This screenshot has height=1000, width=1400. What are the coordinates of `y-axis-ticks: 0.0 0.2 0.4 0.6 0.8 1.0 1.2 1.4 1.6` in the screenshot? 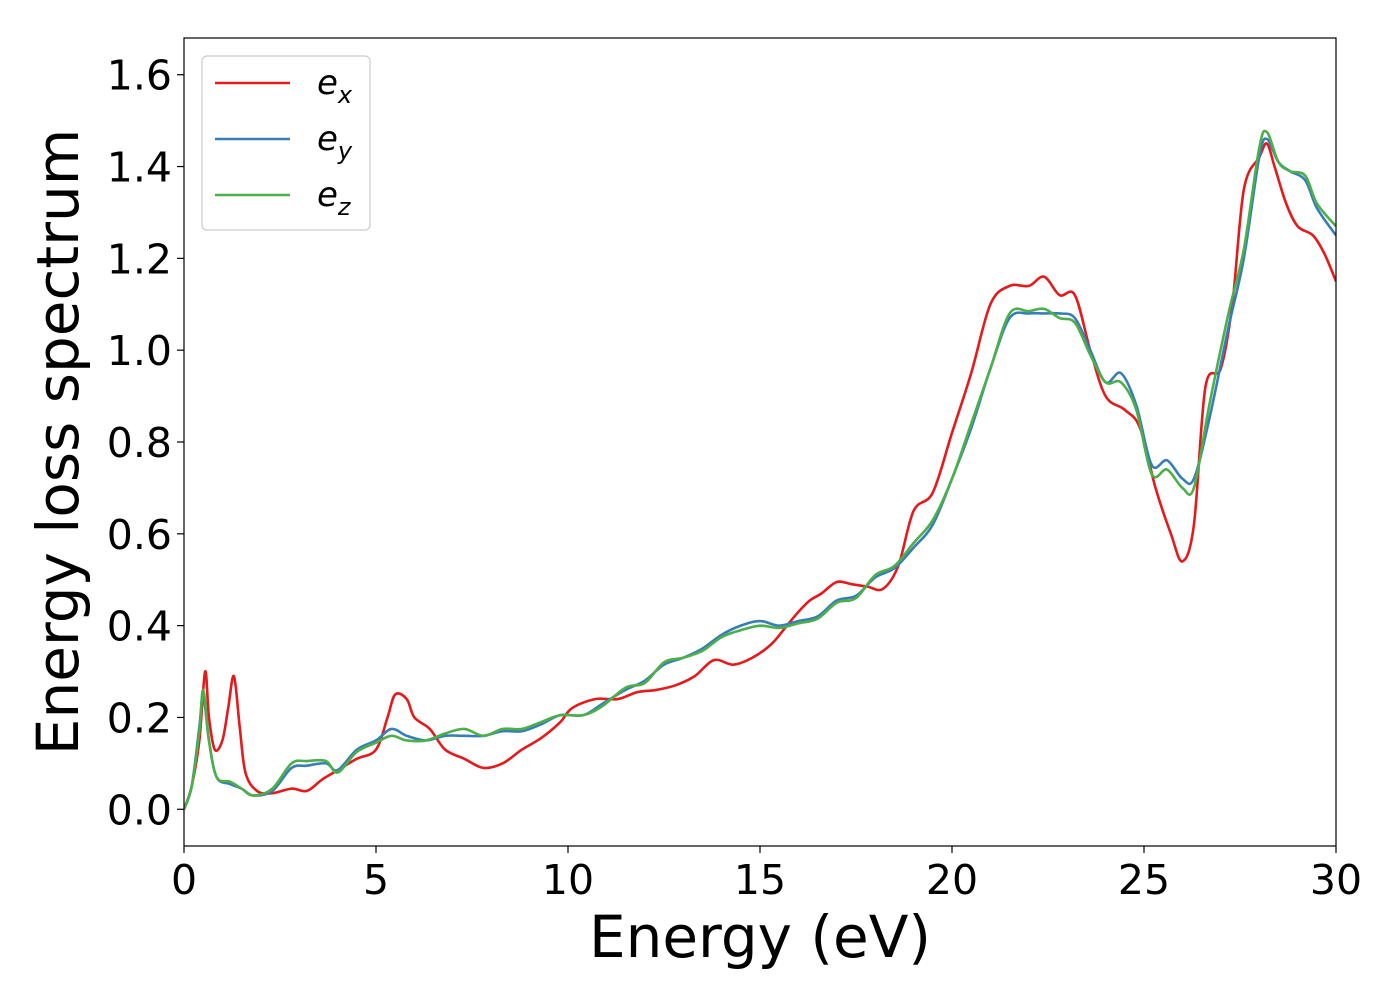 It's located at (145, 443).